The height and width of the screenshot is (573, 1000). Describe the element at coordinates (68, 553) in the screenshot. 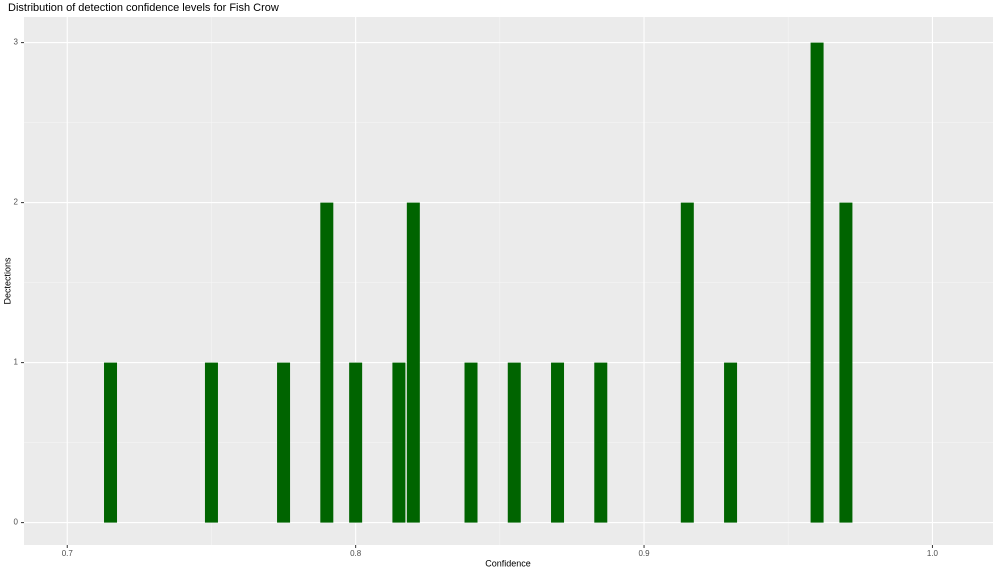

I see `x-tick-label: 0.7` at that location.